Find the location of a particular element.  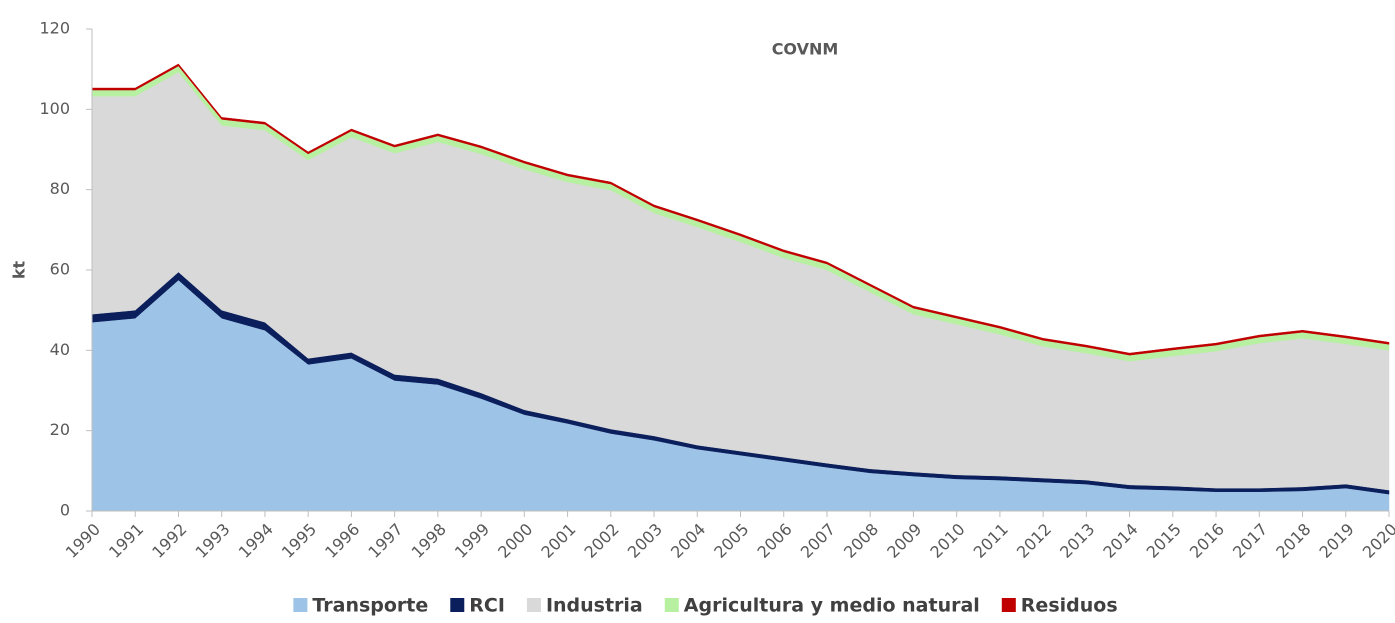

x-tick-label: 1997 is located at coordinates (385, 541).